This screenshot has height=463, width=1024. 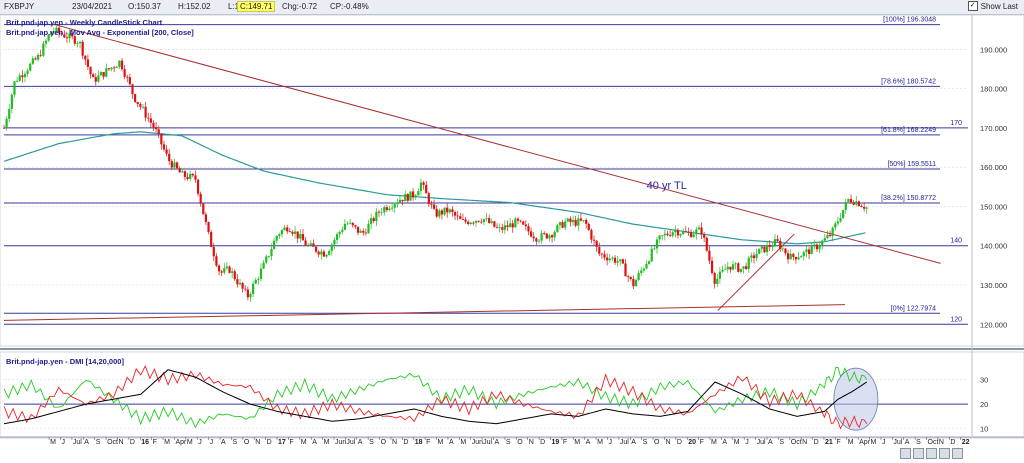 What do you see at coordinates (918, 453) in the screenshot?
I see `zoom-in-button` at bounding box center [918, 453].